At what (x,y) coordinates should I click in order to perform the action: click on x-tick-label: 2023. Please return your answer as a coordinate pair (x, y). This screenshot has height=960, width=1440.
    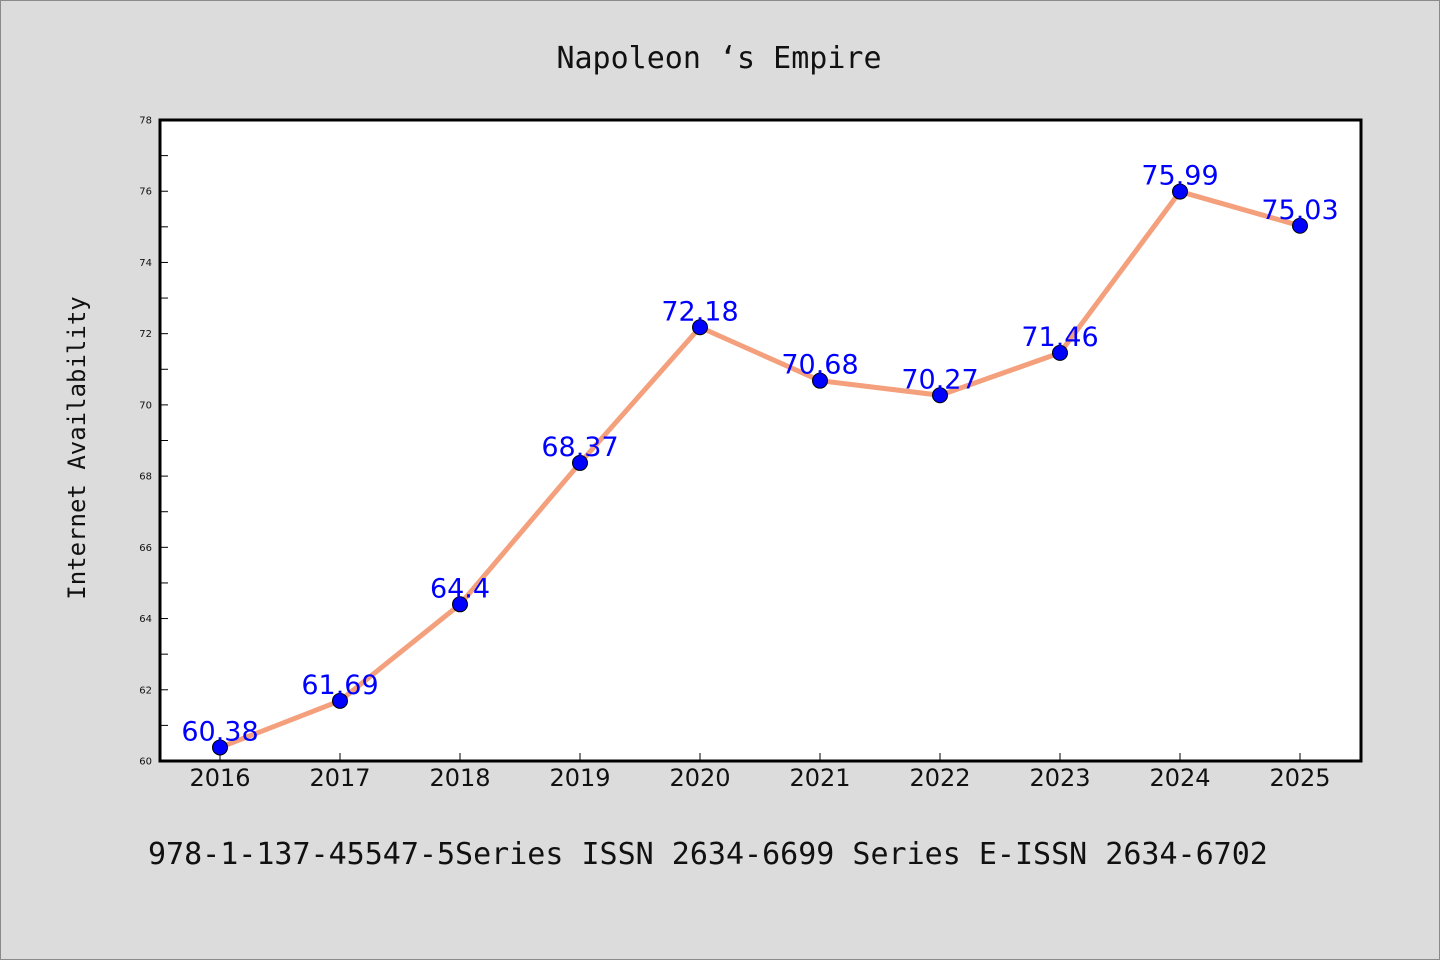
    Looking at the image, I should click on (1059, 778).